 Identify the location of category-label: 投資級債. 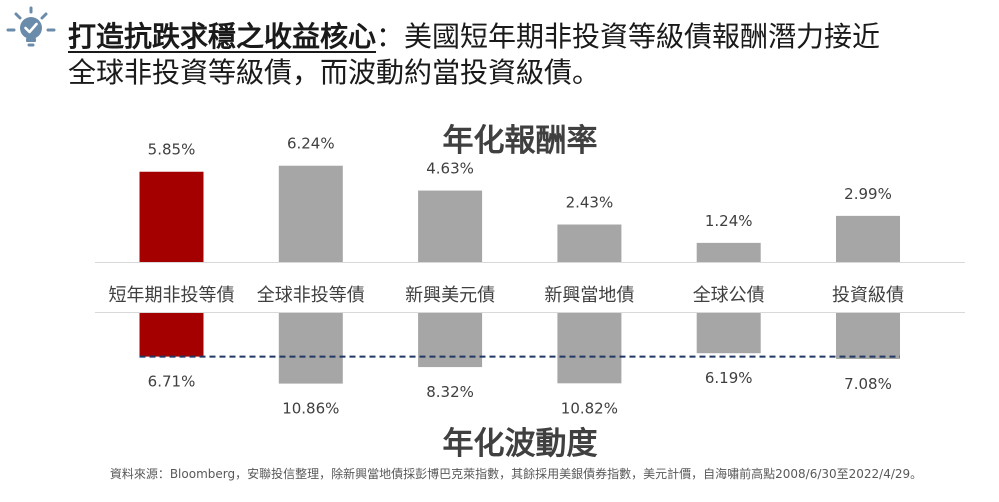
(868, 295).